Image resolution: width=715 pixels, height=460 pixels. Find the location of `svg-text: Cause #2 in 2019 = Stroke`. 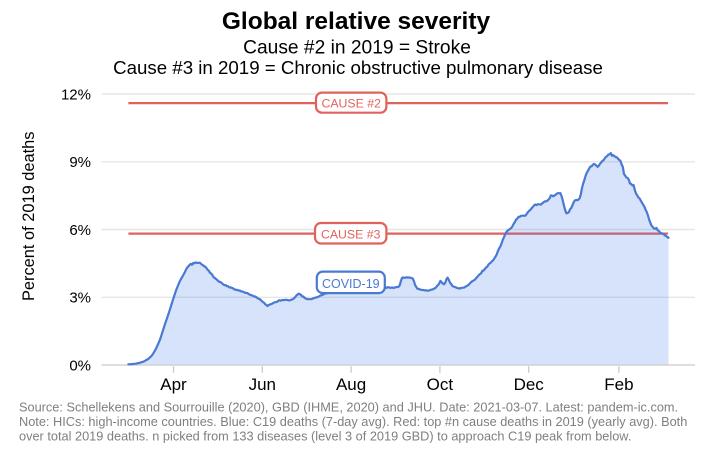

svg-text: Cause #2 in 2019 = Stroke is located at coordinates (357, 48).